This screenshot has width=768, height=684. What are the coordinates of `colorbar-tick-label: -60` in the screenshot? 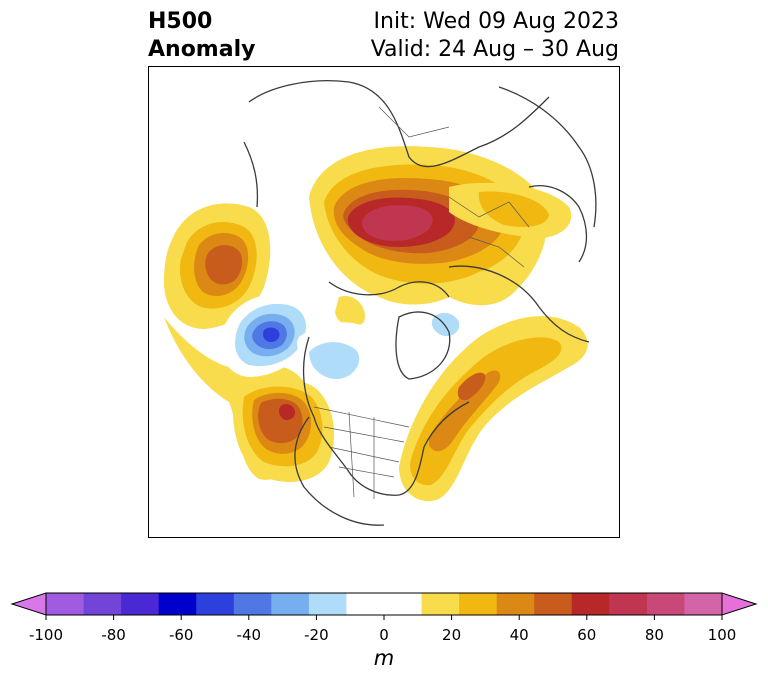 It's located at (181, 635).